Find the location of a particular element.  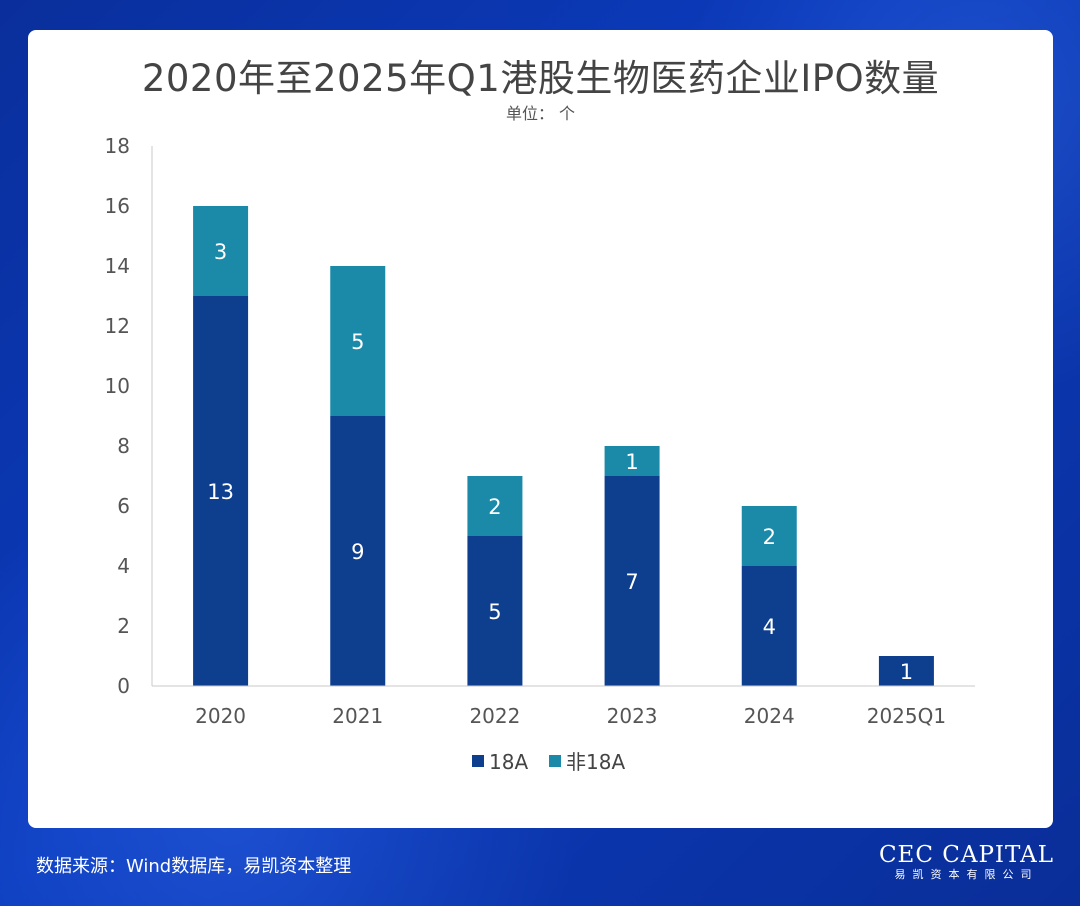

legend-label: 18A is located at coordinates (508, 762).